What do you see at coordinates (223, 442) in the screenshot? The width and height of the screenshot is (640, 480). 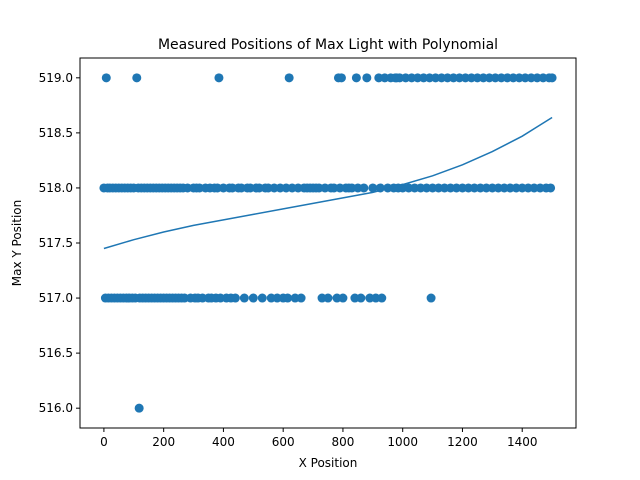 I see `x-tick-label: 400` at bounding box center [223, 442].